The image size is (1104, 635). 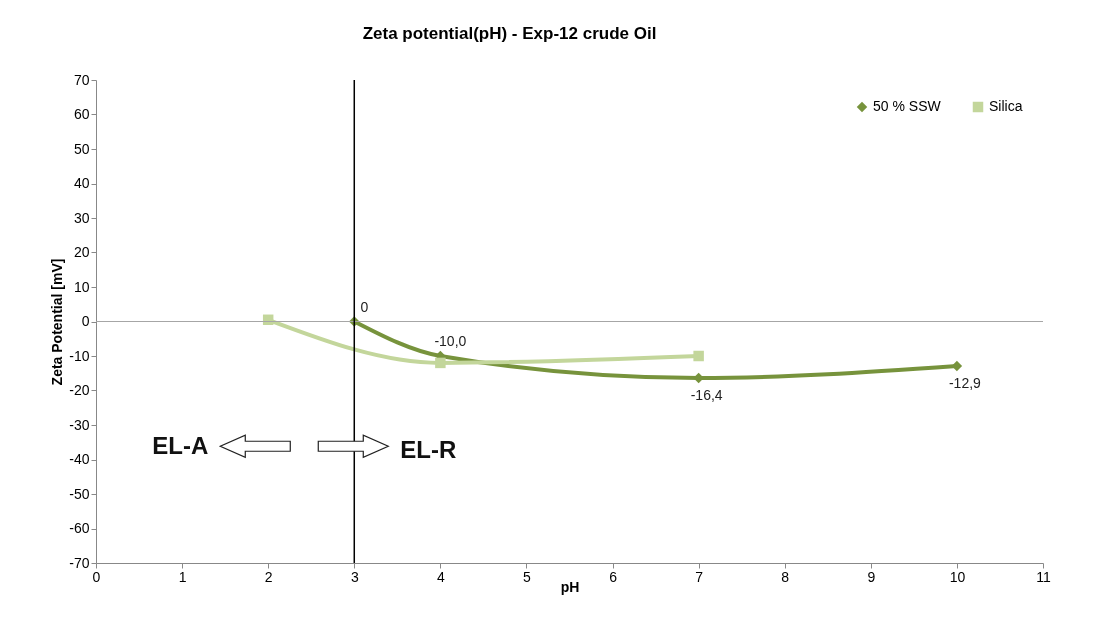 What do you see at coordinates (79, 424) in the screenshot?
I see `y-tick-label: -30` at bounding box center [79, 424].